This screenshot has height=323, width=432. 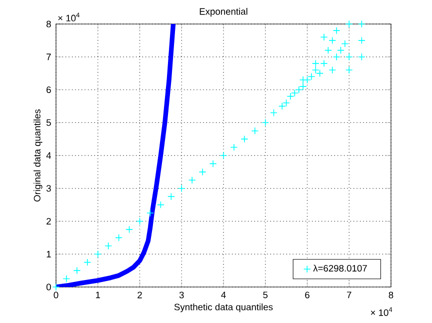 What do you see at coordinates (181, 295) in the screenshot?
I see `x-tick-label: 3` at bounding box center [181, 295].